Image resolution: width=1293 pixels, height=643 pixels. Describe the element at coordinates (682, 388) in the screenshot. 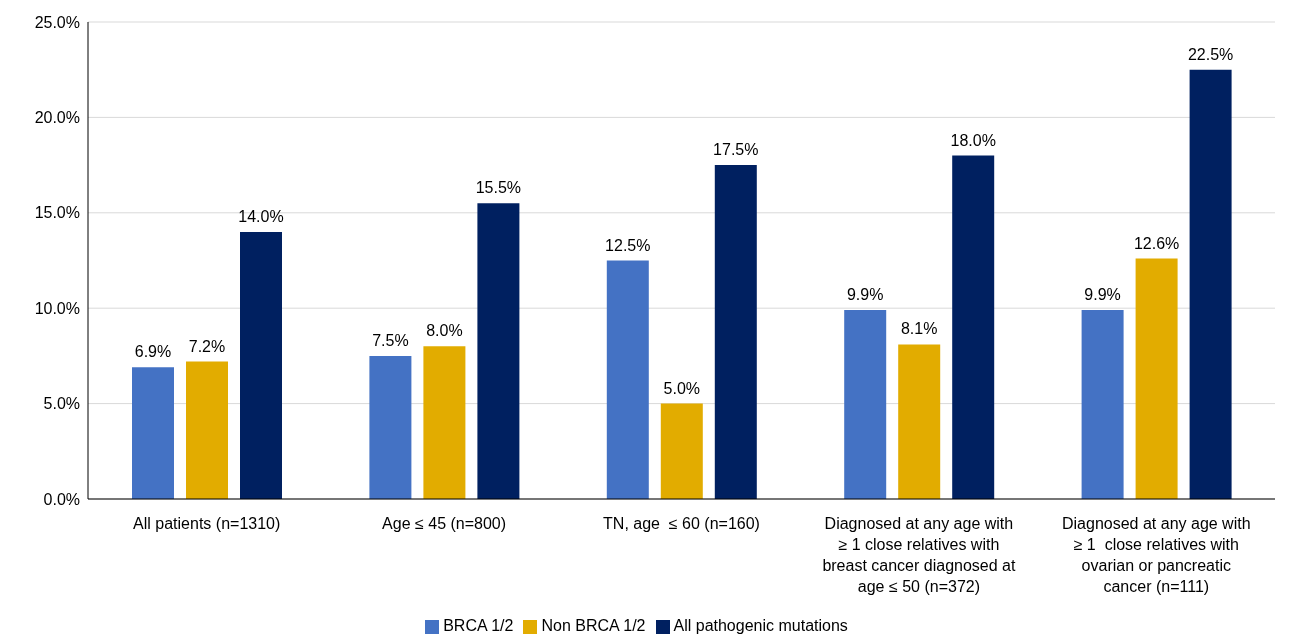

I see `data-label: 5.0%` at that location.